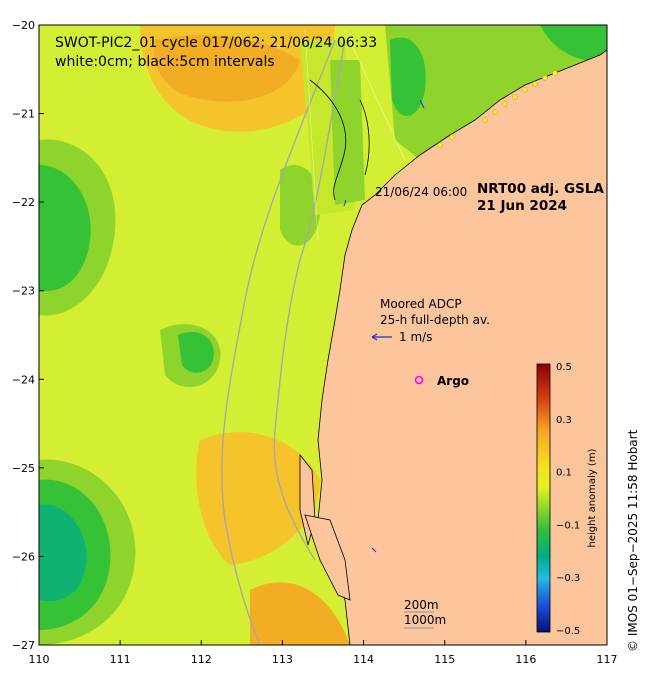 This screenshot has height=684, width=648. What do you see at coordinates (374, 337) in the screenshot?
I see `arrow-head-icon` at bounding box center [374, 337].